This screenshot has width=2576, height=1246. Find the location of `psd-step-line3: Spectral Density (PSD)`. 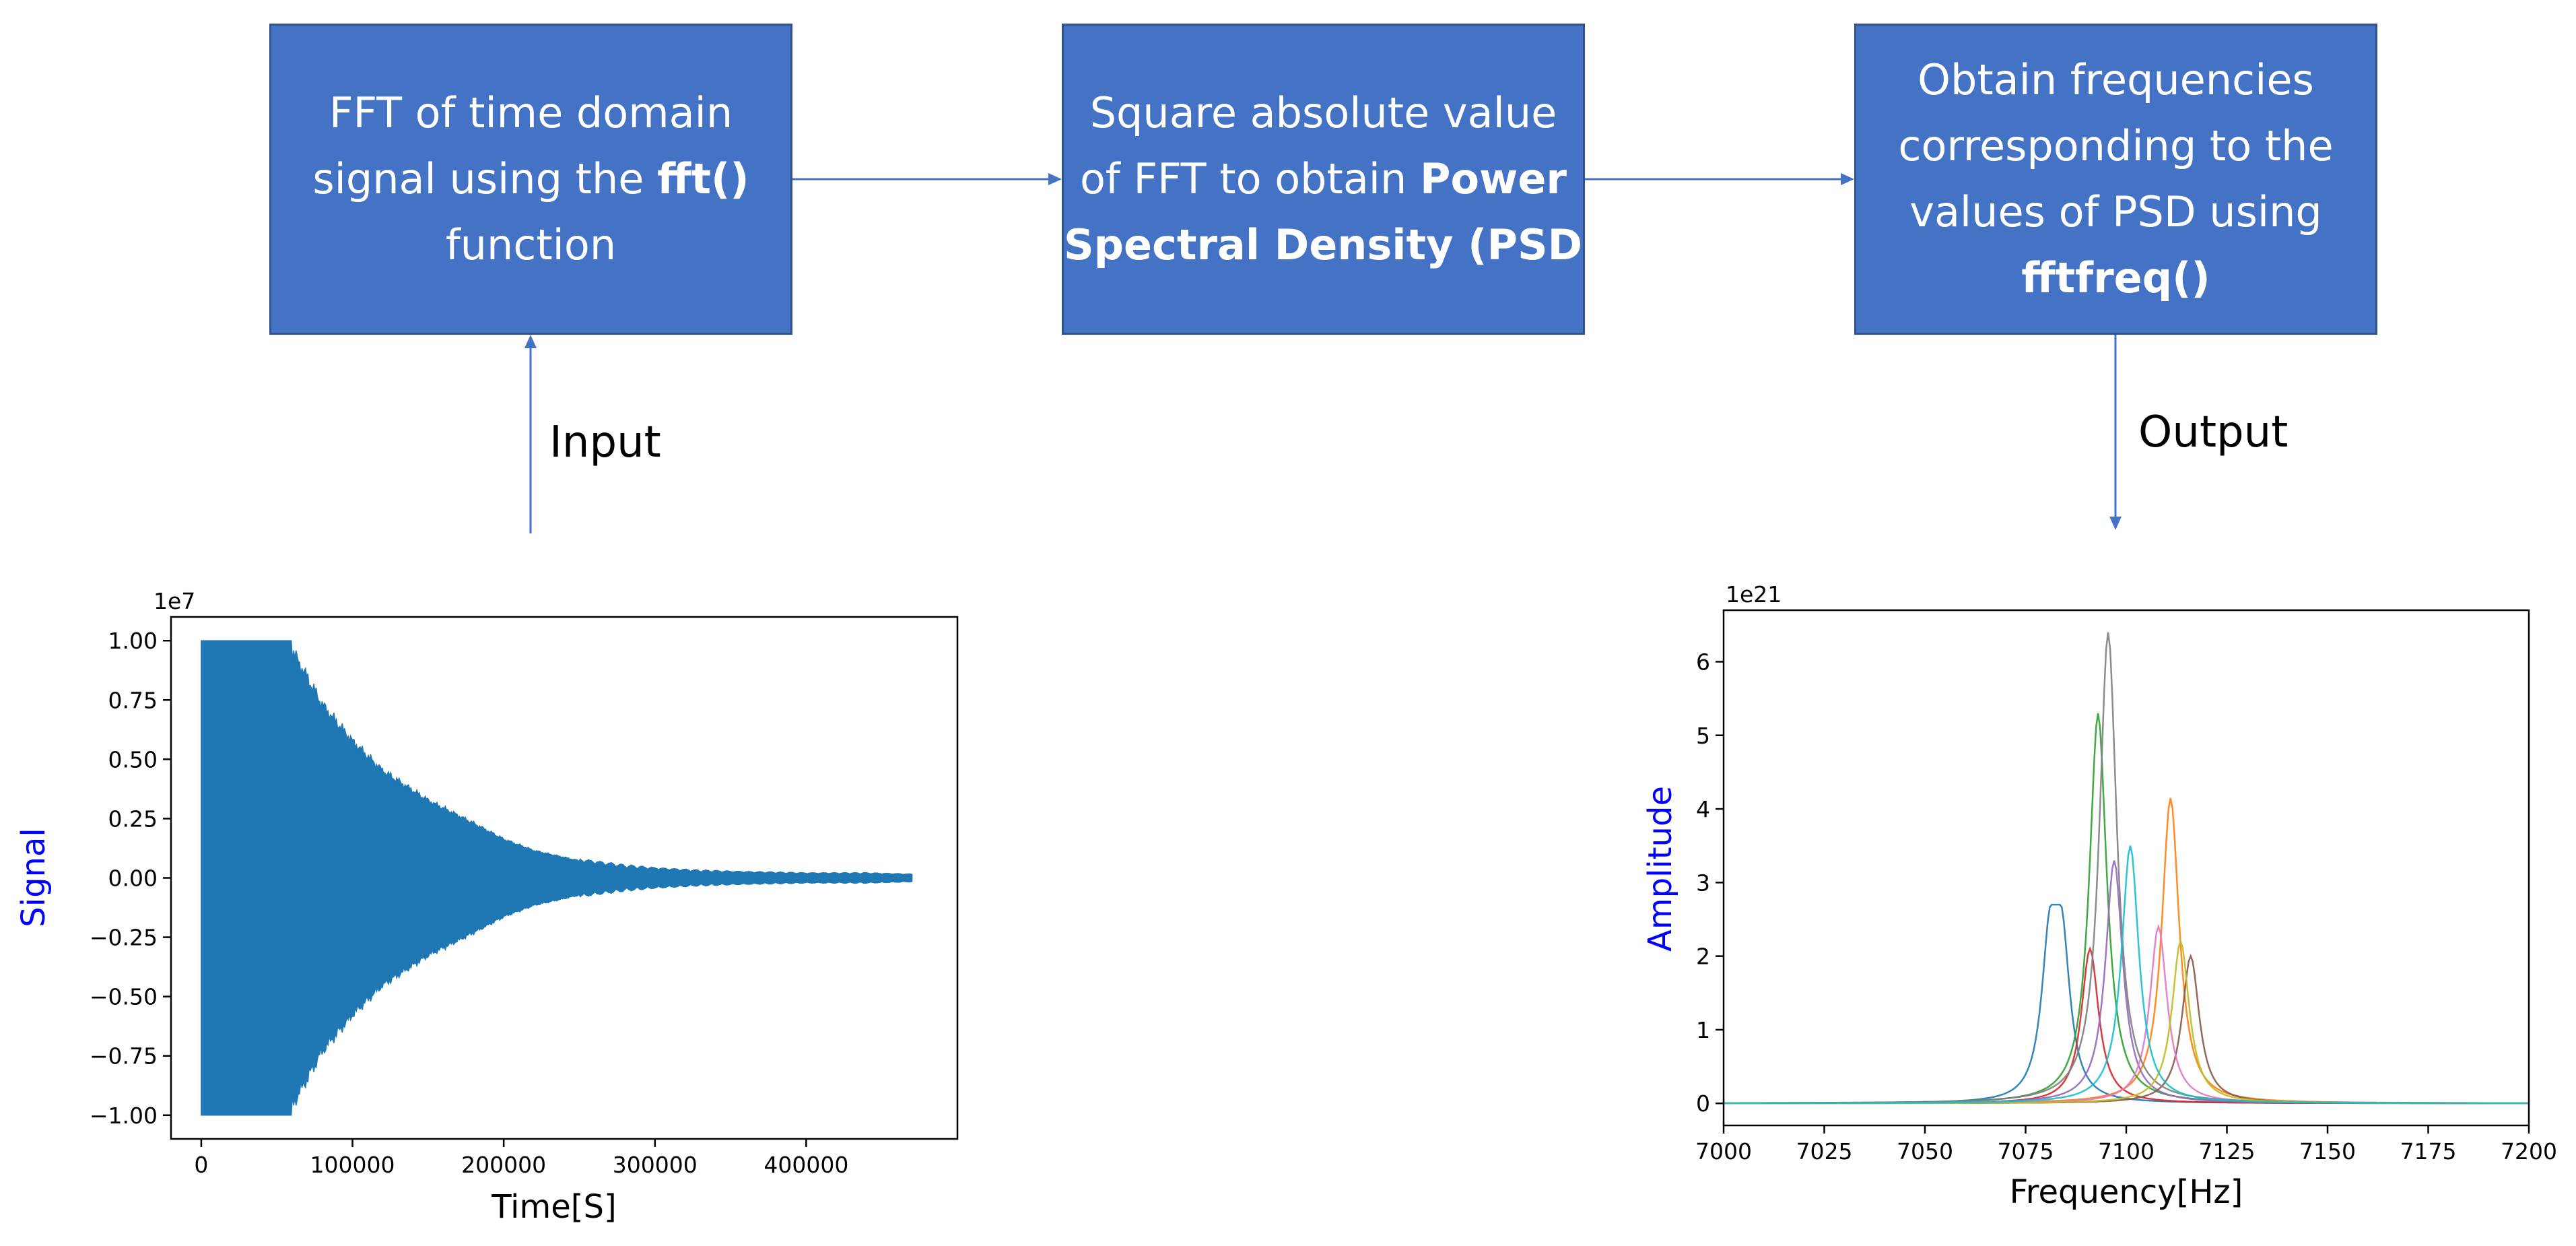

psd-step-line3: Spectral Density (PSD) is located at coordinates (1332, 245).